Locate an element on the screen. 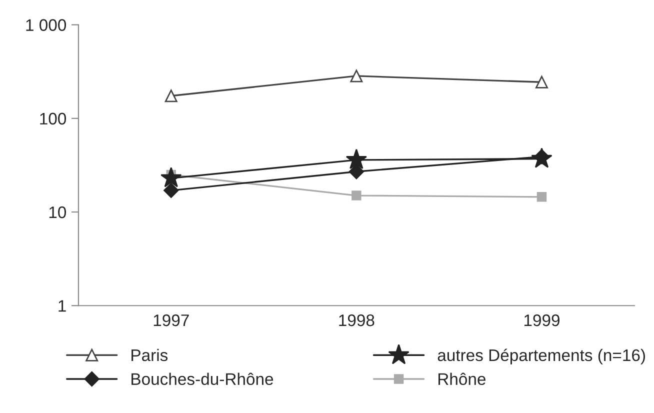 The image size is (654, 413). legend-label: autres Départements (n=16) is located at coordinates (541, 356).